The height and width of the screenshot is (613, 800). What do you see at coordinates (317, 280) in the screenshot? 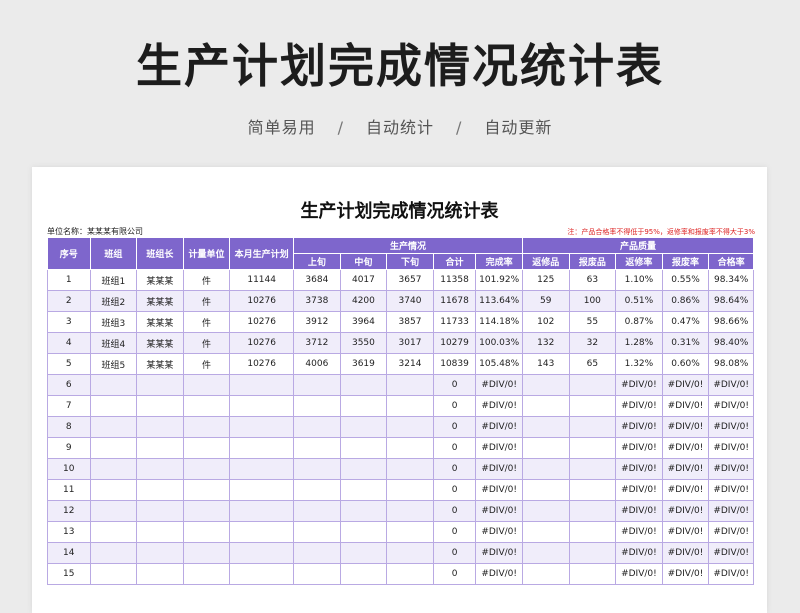
I see `cell-first: 3684` at bounding box center [317, 280].